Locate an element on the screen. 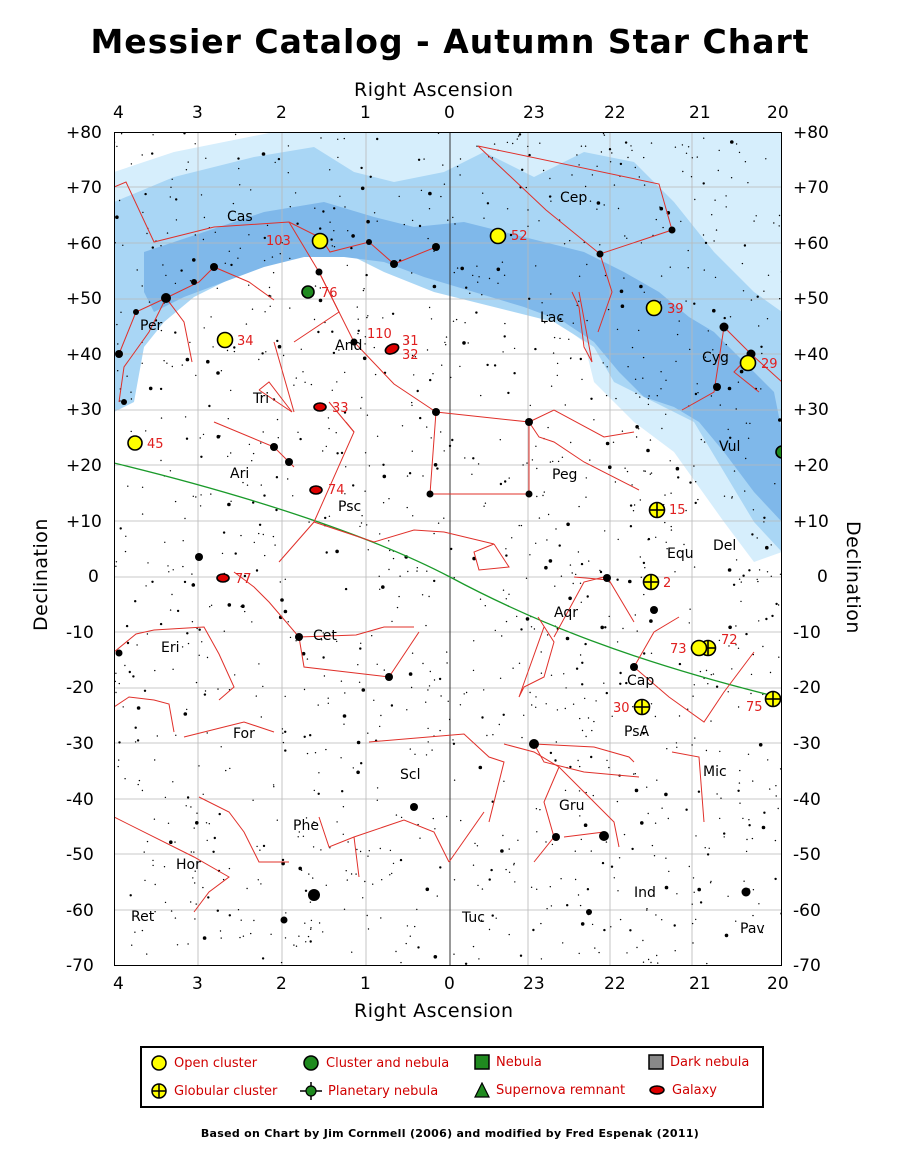 The width and height of the screenshot is (900, 1150). ra-tick: 0 is located at coordinates (449, 113).